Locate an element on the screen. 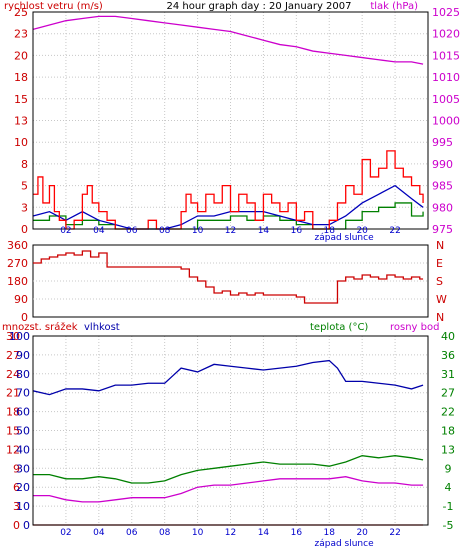 This screenshot has height=556, width=466. pressure-tick-label: 990 is located at coordinates (442, 164).